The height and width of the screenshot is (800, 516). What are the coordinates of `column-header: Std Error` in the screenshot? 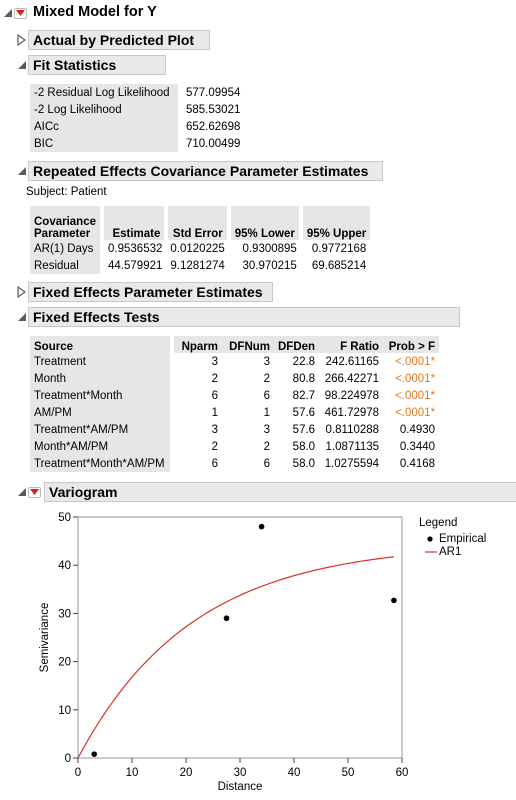 It's located at (198, 223).